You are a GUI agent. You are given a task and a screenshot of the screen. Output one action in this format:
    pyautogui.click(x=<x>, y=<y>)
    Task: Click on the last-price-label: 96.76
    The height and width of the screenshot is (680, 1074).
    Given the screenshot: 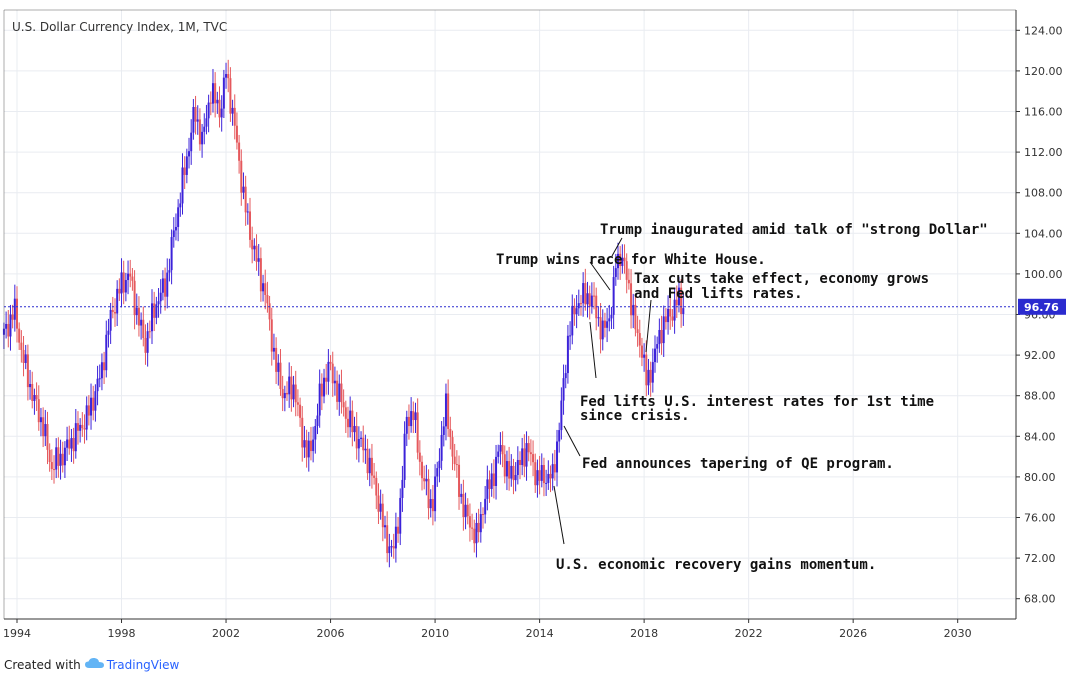 What is the action you would take?
    pyautogui.click(x=1041, y=307)
    